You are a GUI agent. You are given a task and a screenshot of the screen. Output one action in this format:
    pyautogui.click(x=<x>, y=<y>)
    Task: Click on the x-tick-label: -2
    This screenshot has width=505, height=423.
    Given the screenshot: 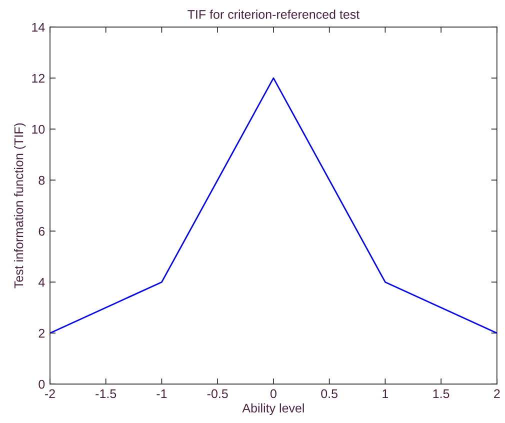 What is the action you would take?
    pyautogui.click(x=49, y=393)
    